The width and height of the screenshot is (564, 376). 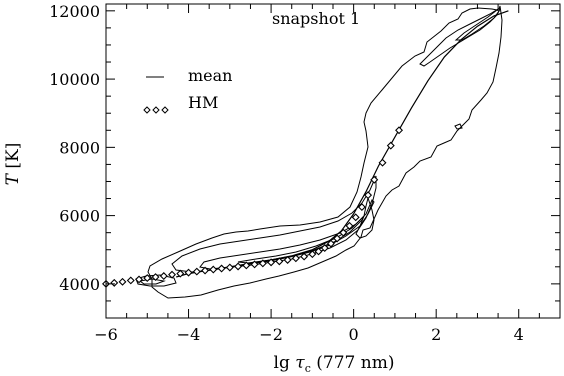 What do you see at coordinates (74, 11) in the screenshot?
I see `y-tick-label: 12000` at bounding box center [74, 11].